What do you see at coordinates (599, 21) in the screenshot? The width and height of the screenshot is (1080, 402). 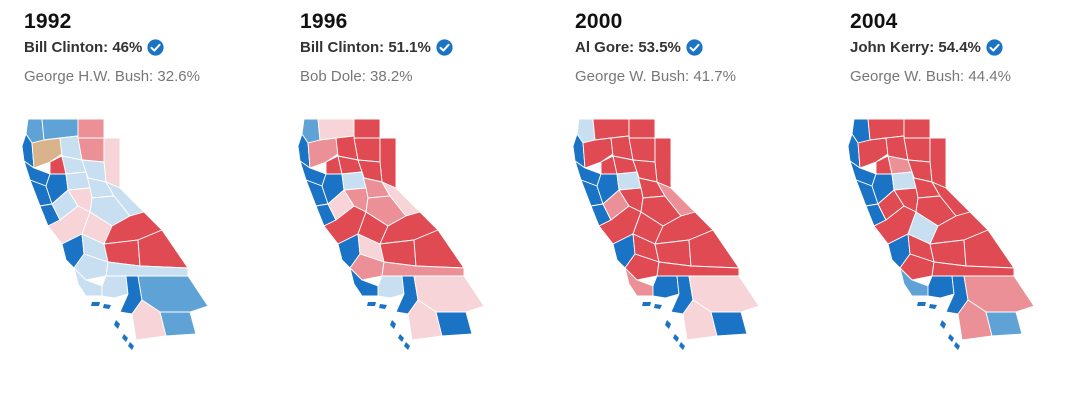 I see `year-label: 2000` at bounding box center [599, 21].